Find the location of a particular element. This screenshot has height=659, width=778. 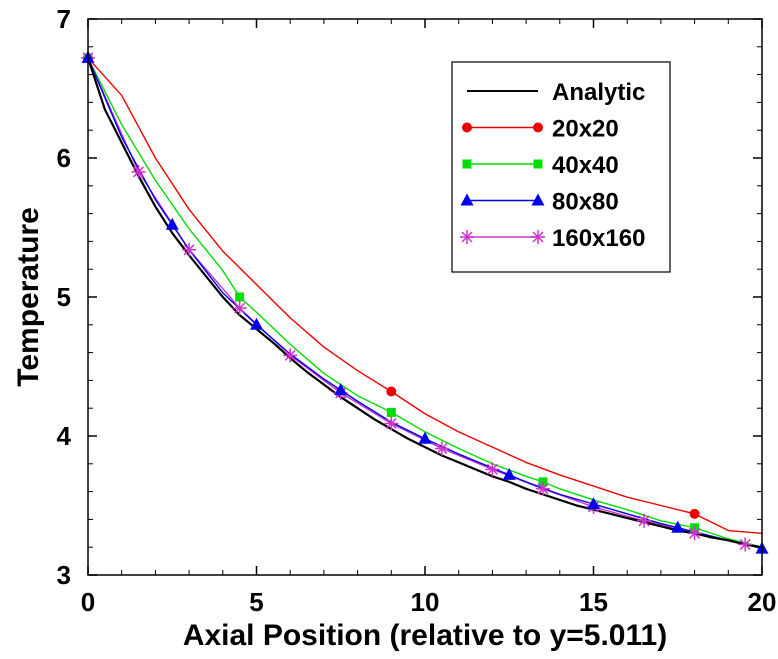

y-tick-label: 5 is located at coordinates (64, 297).